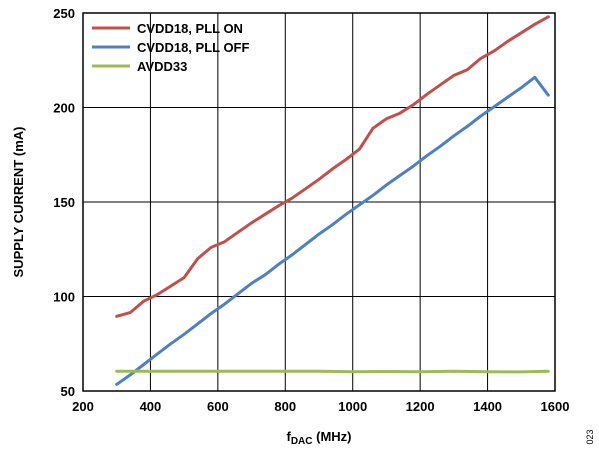  I want to click on x-axis-title-unit: (MHz), so click(332, 436).